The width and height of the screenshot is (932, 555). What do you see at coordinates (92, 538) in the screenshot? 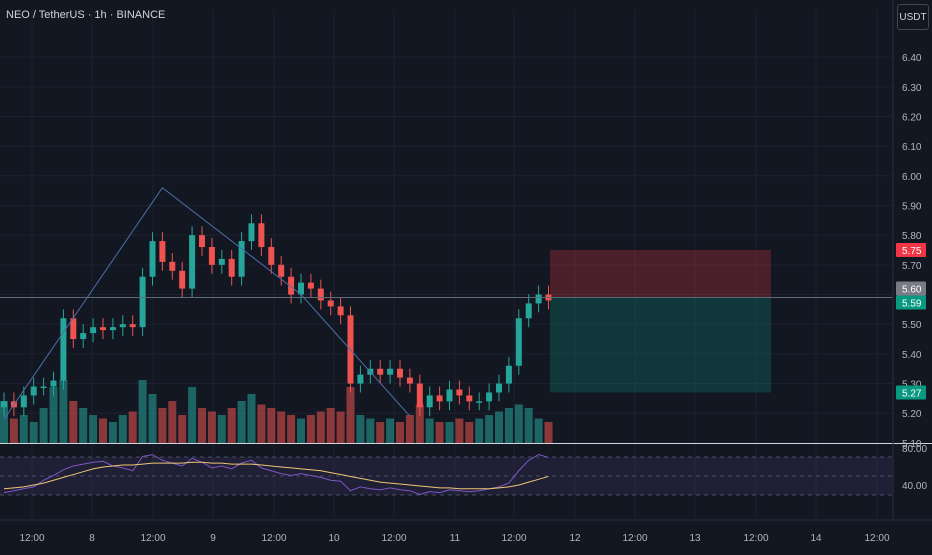
I see `time-tick-label: 8` at bounding box center [92, 538].